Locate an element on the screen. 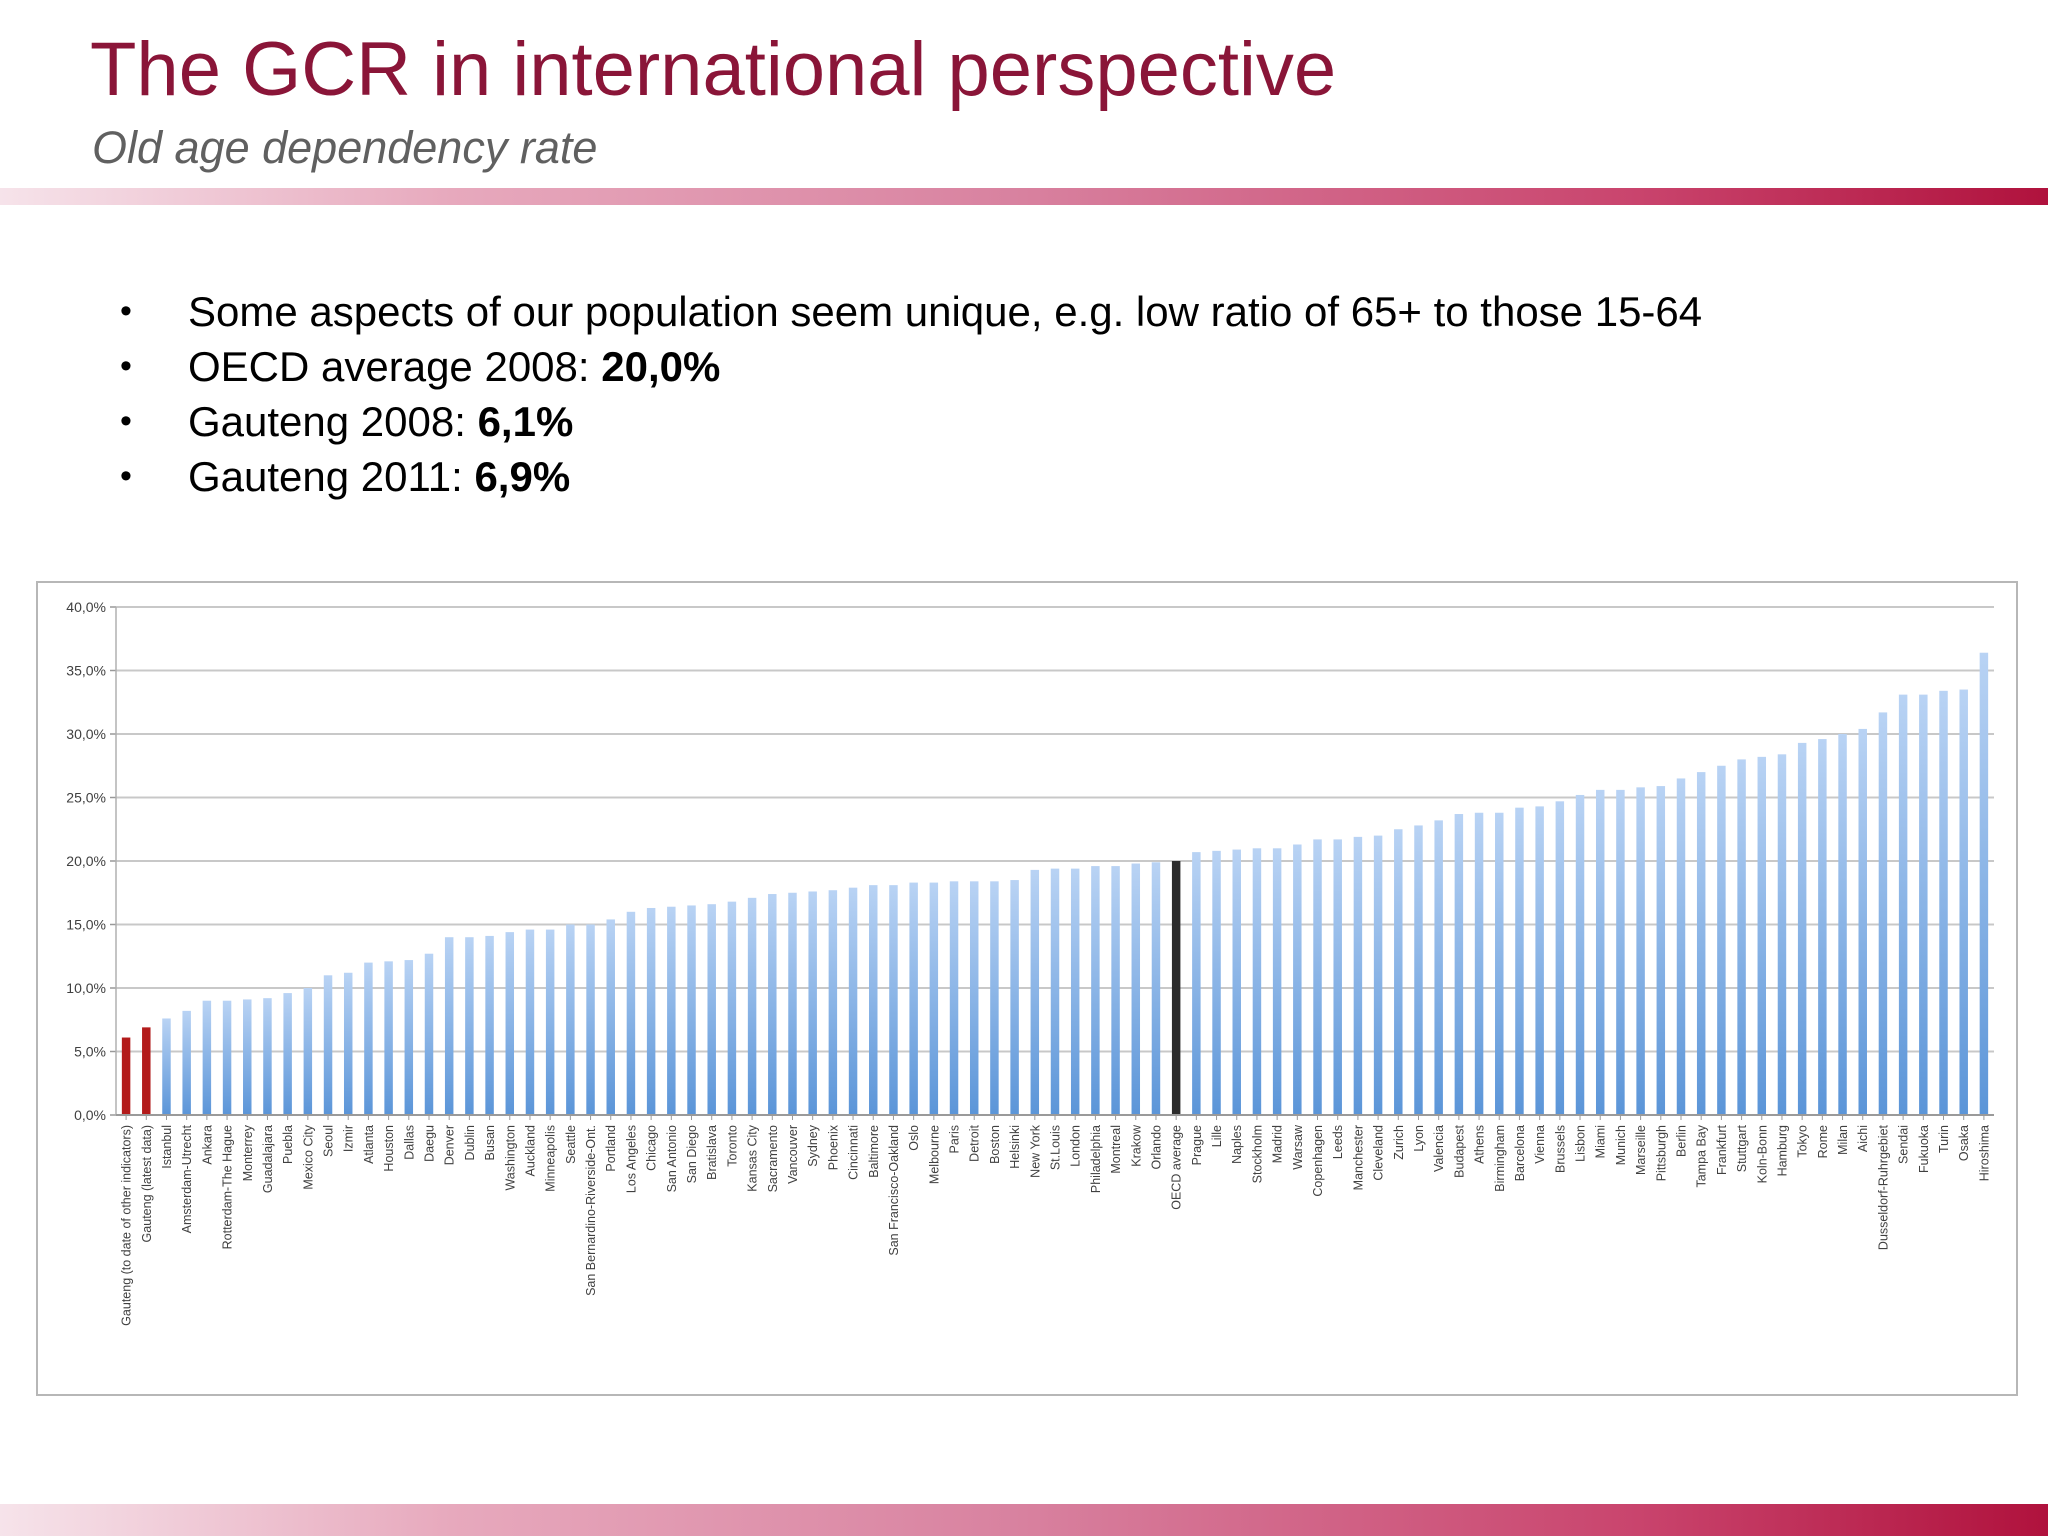 The width and height of the screenshot is (2048, 1536). y-tick-label: 0,0% is located at coordinates (90, 1115).